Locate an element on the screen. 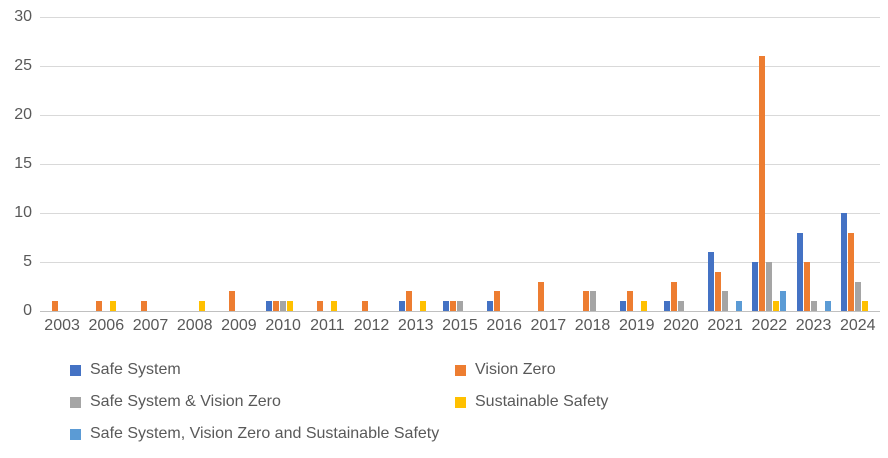  legend-item-sustainable-safety: Sustainable Safety is located at coordinates (531, 402).